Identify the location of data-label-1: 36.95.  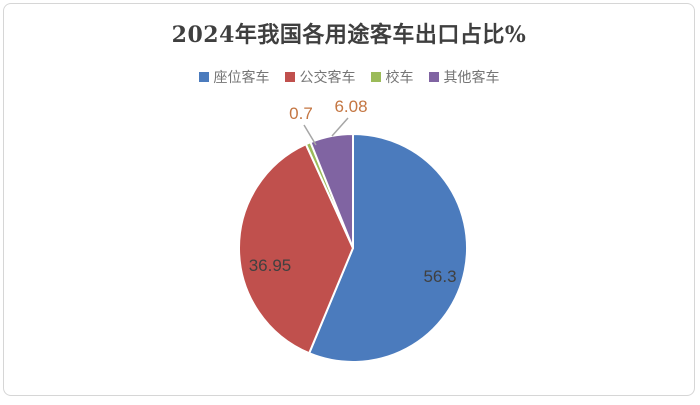
(270, 265).